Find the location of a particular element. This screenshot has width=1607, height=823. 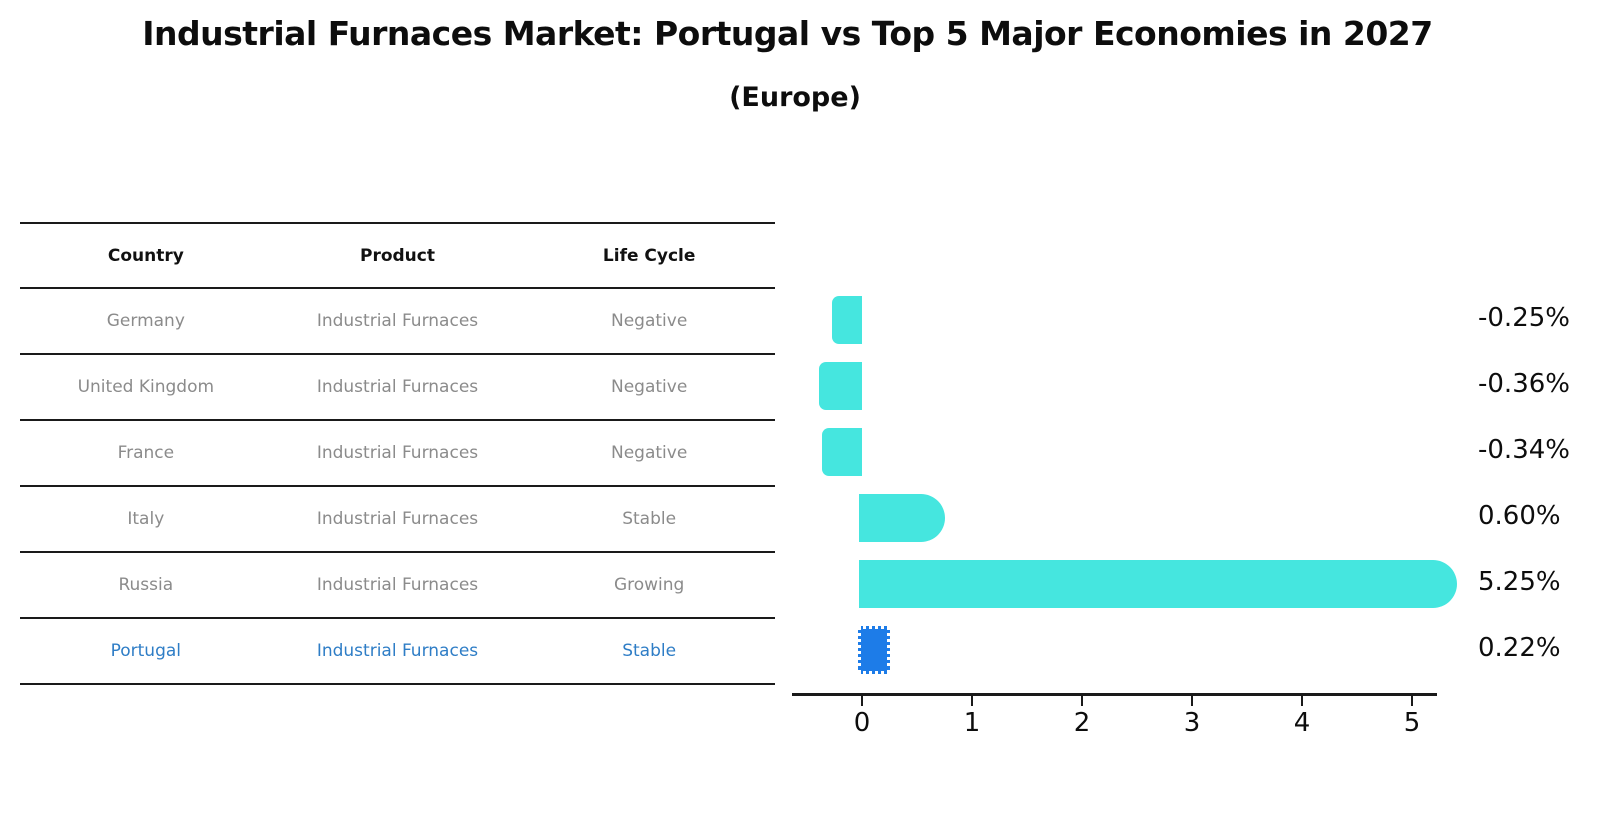

value-label-portugal: 0.22% is located at coordinates (1519, 648).